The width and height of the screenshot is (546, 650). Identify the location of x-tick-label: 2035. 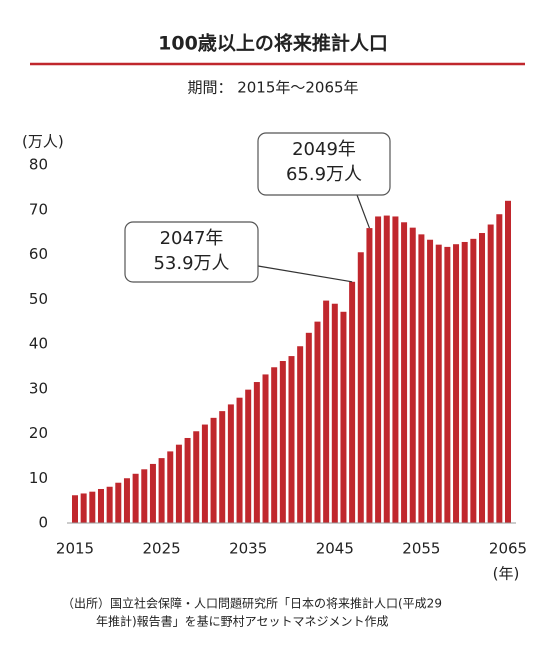
(248, 549).